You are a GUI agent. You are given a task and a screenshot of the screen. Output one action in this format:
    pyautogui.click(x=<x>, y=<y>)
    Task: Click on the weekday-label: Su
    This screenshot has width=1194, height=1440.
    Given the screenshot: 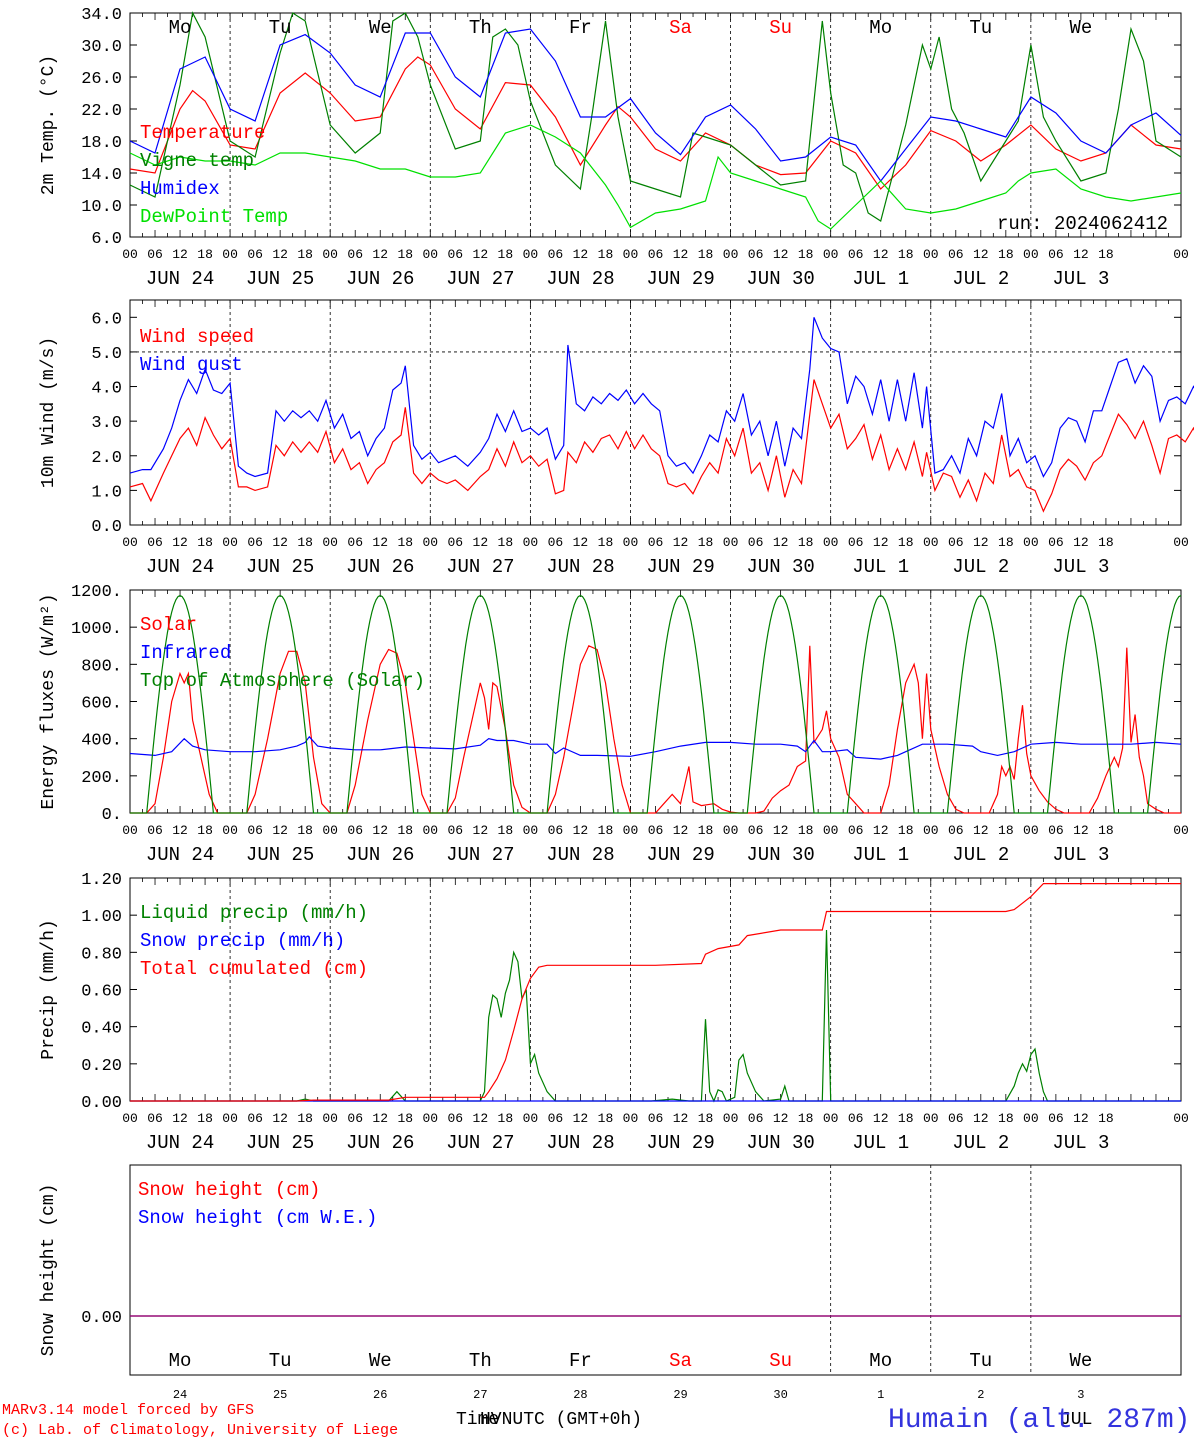 What is the action you would take?
    pyautogui.click(x=780, y=1361)
    